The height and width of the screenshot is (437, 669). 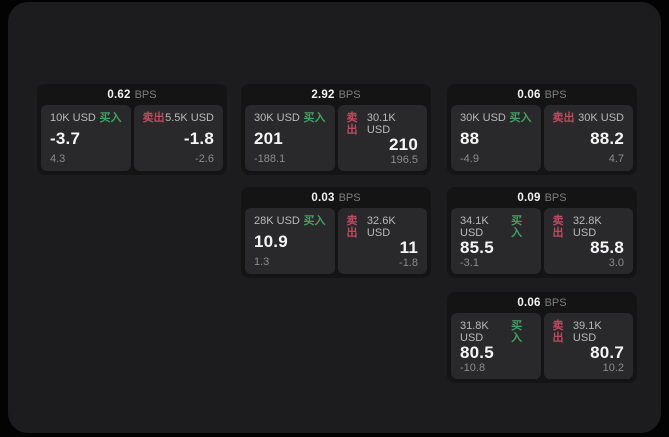 I want to click on buy-panel-top: 28K USD 买入, so click(x=290, y=221).